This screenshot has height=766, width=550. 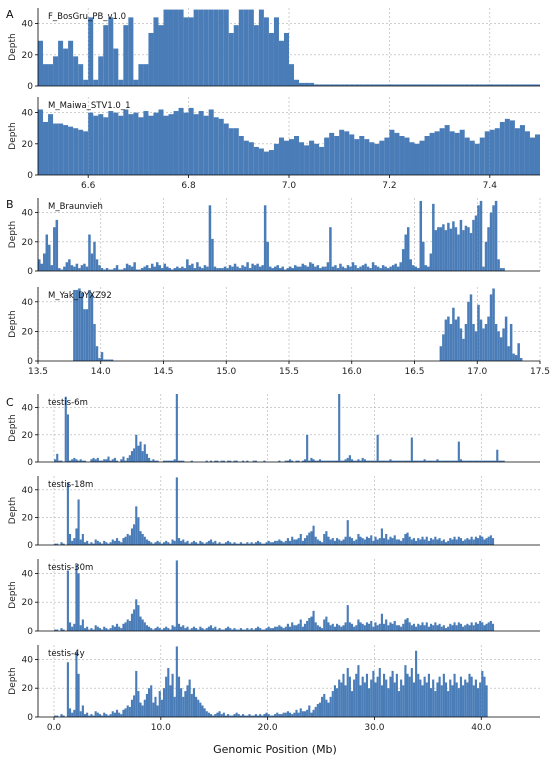 What do you see at coordinates (275, 749) in the screenshot?
I see `x-axis-label: Genomic Position (Mb)` at bounding box center [275, 749].